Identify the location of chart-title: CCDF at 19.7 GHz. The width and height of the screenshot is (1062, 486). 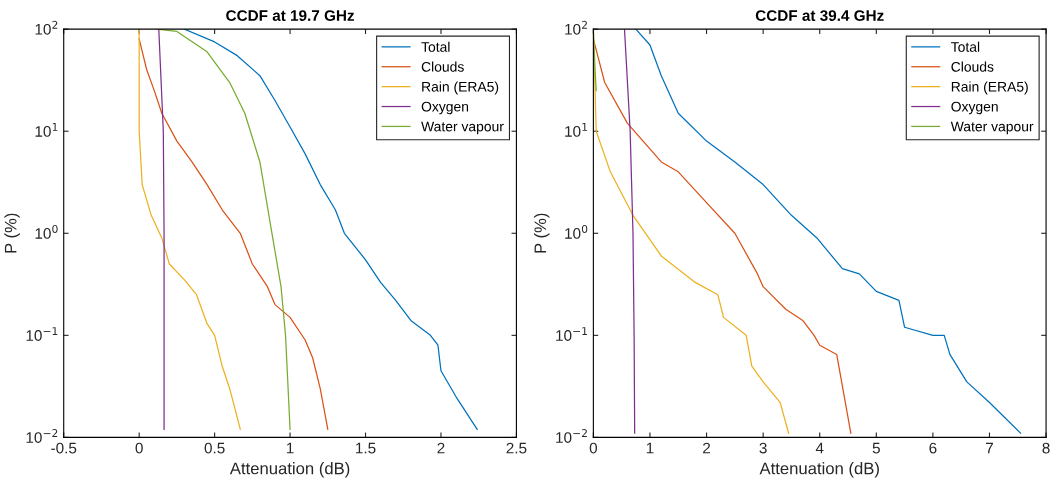
(290, 15).